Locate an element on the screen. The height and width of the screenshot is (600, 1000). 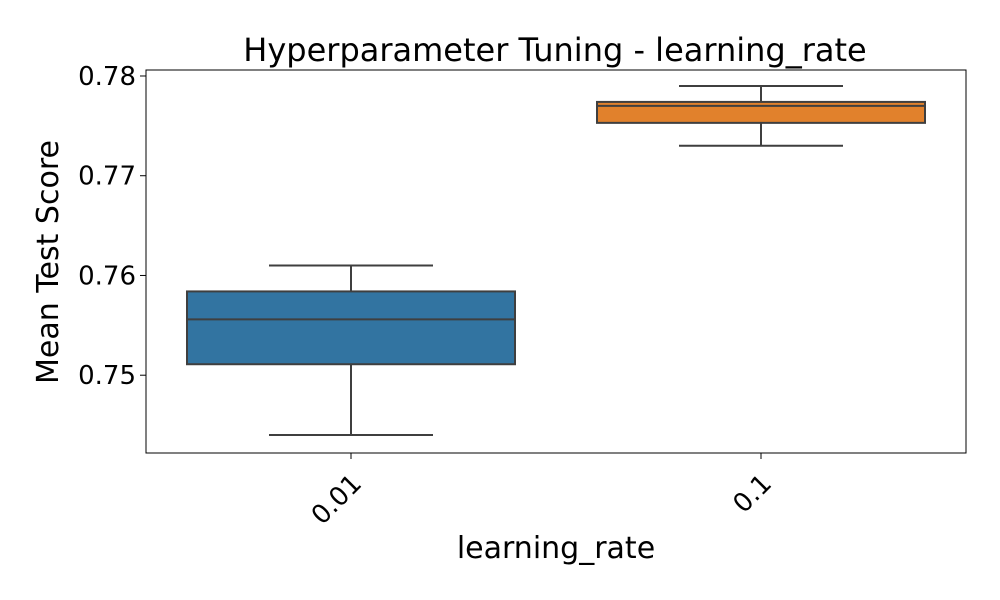
y-axis: 0.75 0.76 0.77 0.78 is located at coordinates (112, 226).